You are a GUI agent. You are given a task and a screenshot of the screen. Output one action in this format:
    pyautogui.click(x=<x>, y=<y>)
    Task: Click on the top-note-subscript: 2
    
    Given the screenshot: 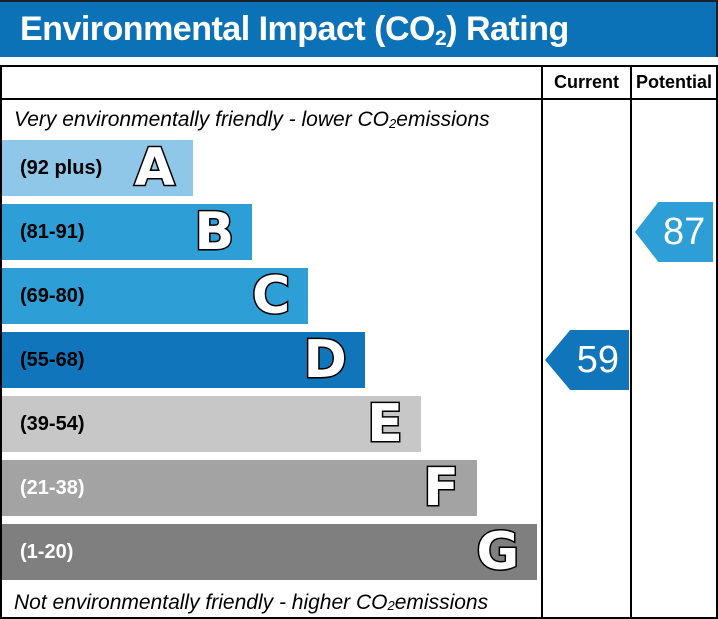 What is the action you would take?
    pyautogui.click(x=393, y=123)
    